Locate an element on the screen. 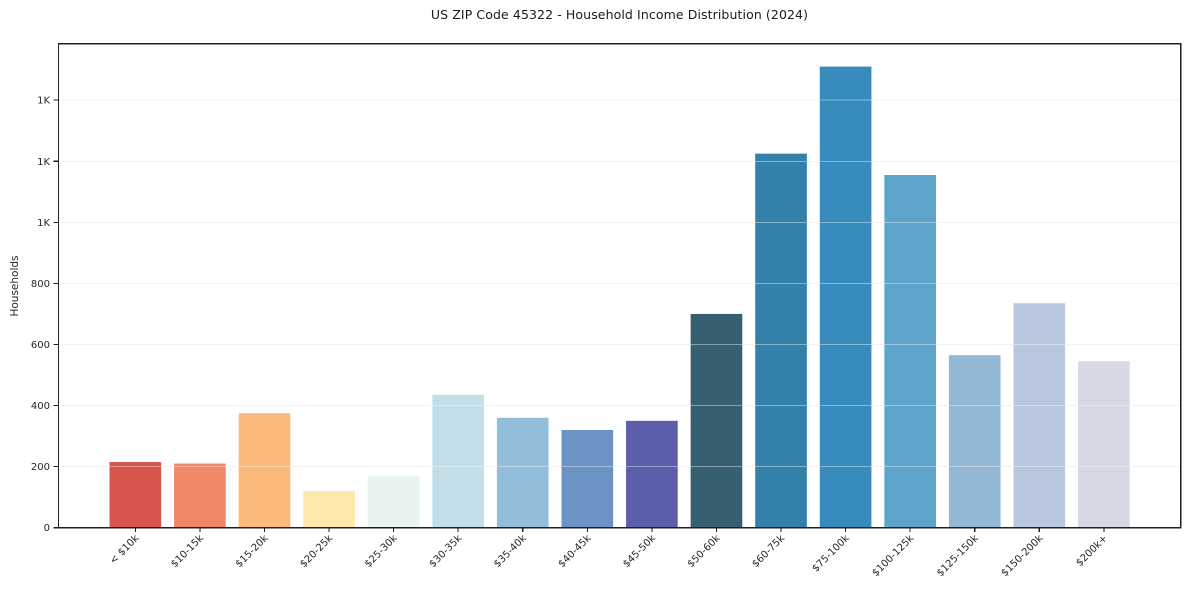 The width and height of the screenshot is (1189, 590). x-tick-label: $30-35k is located at coordinates (445, 551).